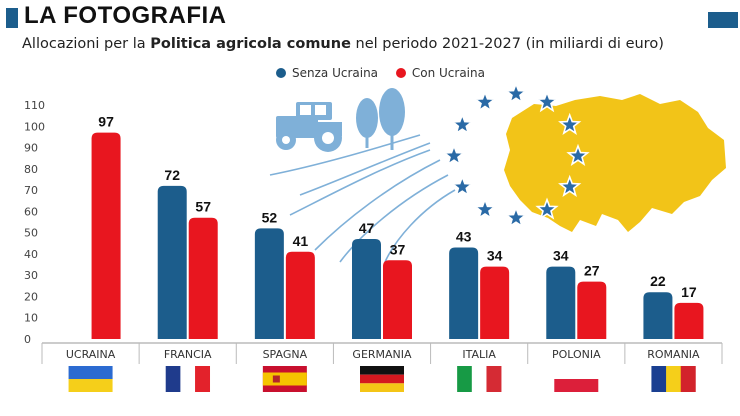  What do you see at coordinates (285, 354) in the screenshot?
I see `category-label: SPAGNA` at bounding box center [285, 354].